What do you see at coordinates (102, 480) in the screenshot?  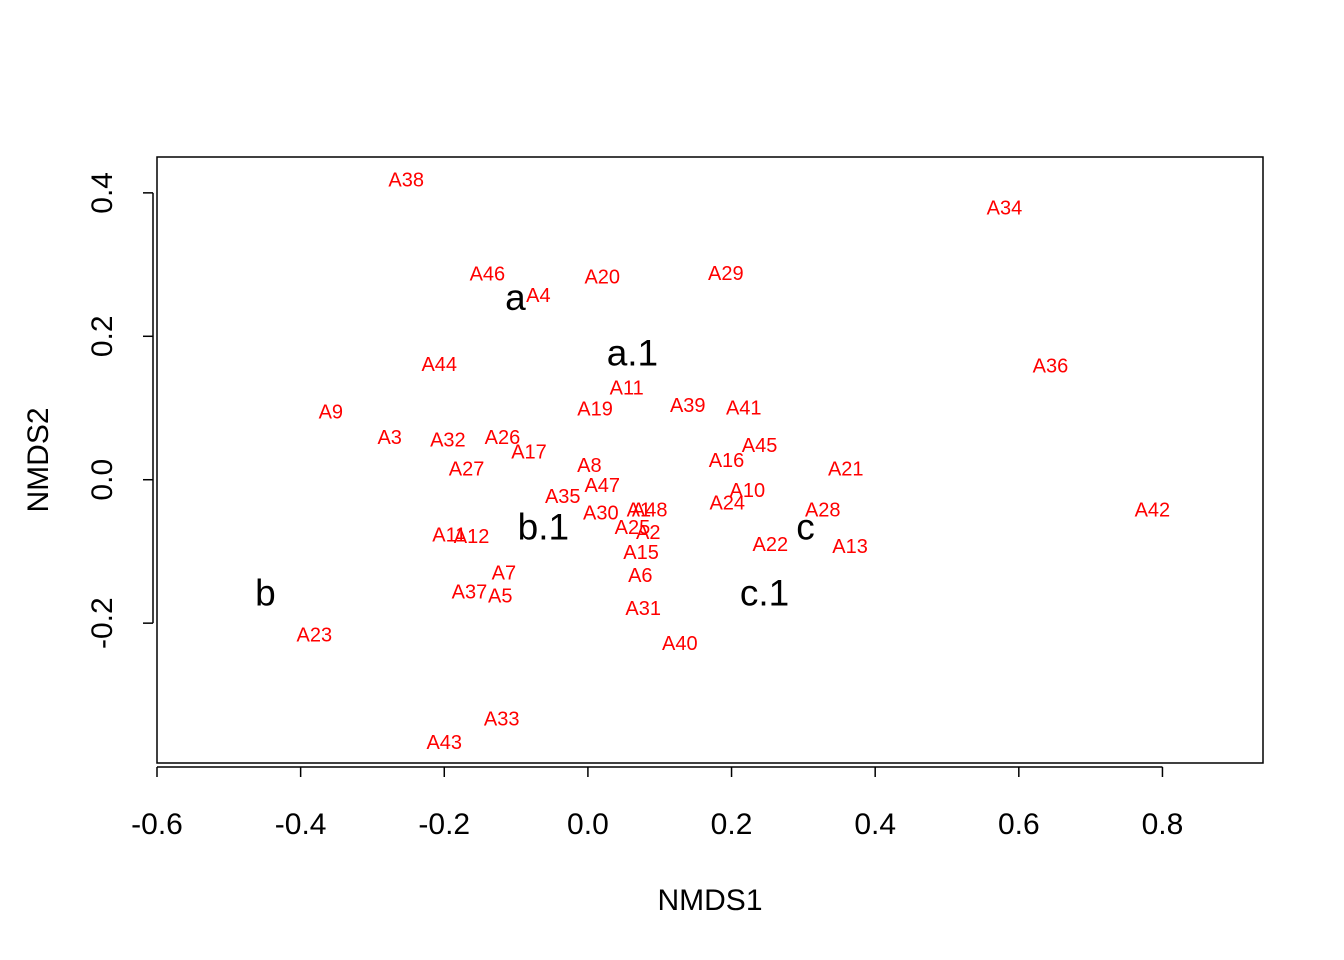 I see `y-tick-label: 0.0` at bounding box center [102, 480].